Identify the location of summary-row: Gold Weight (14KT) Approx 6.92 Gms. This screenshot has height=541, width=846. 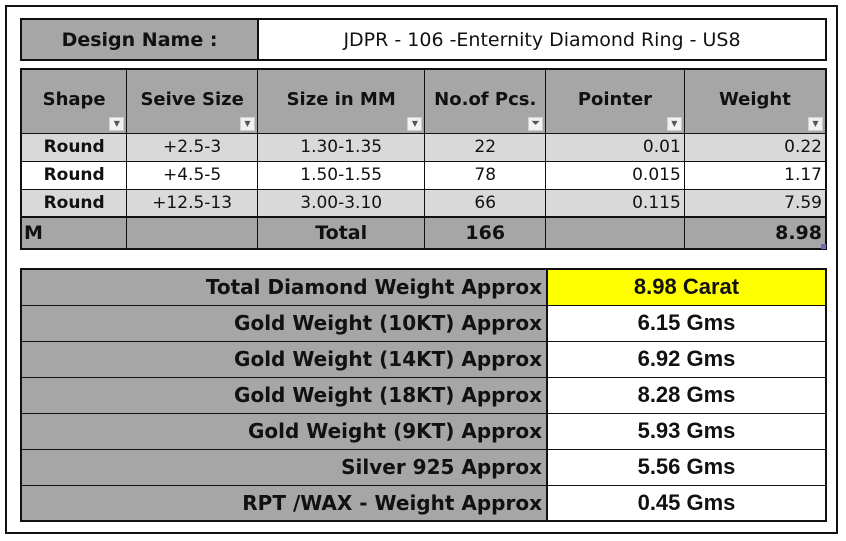
(423, 359).